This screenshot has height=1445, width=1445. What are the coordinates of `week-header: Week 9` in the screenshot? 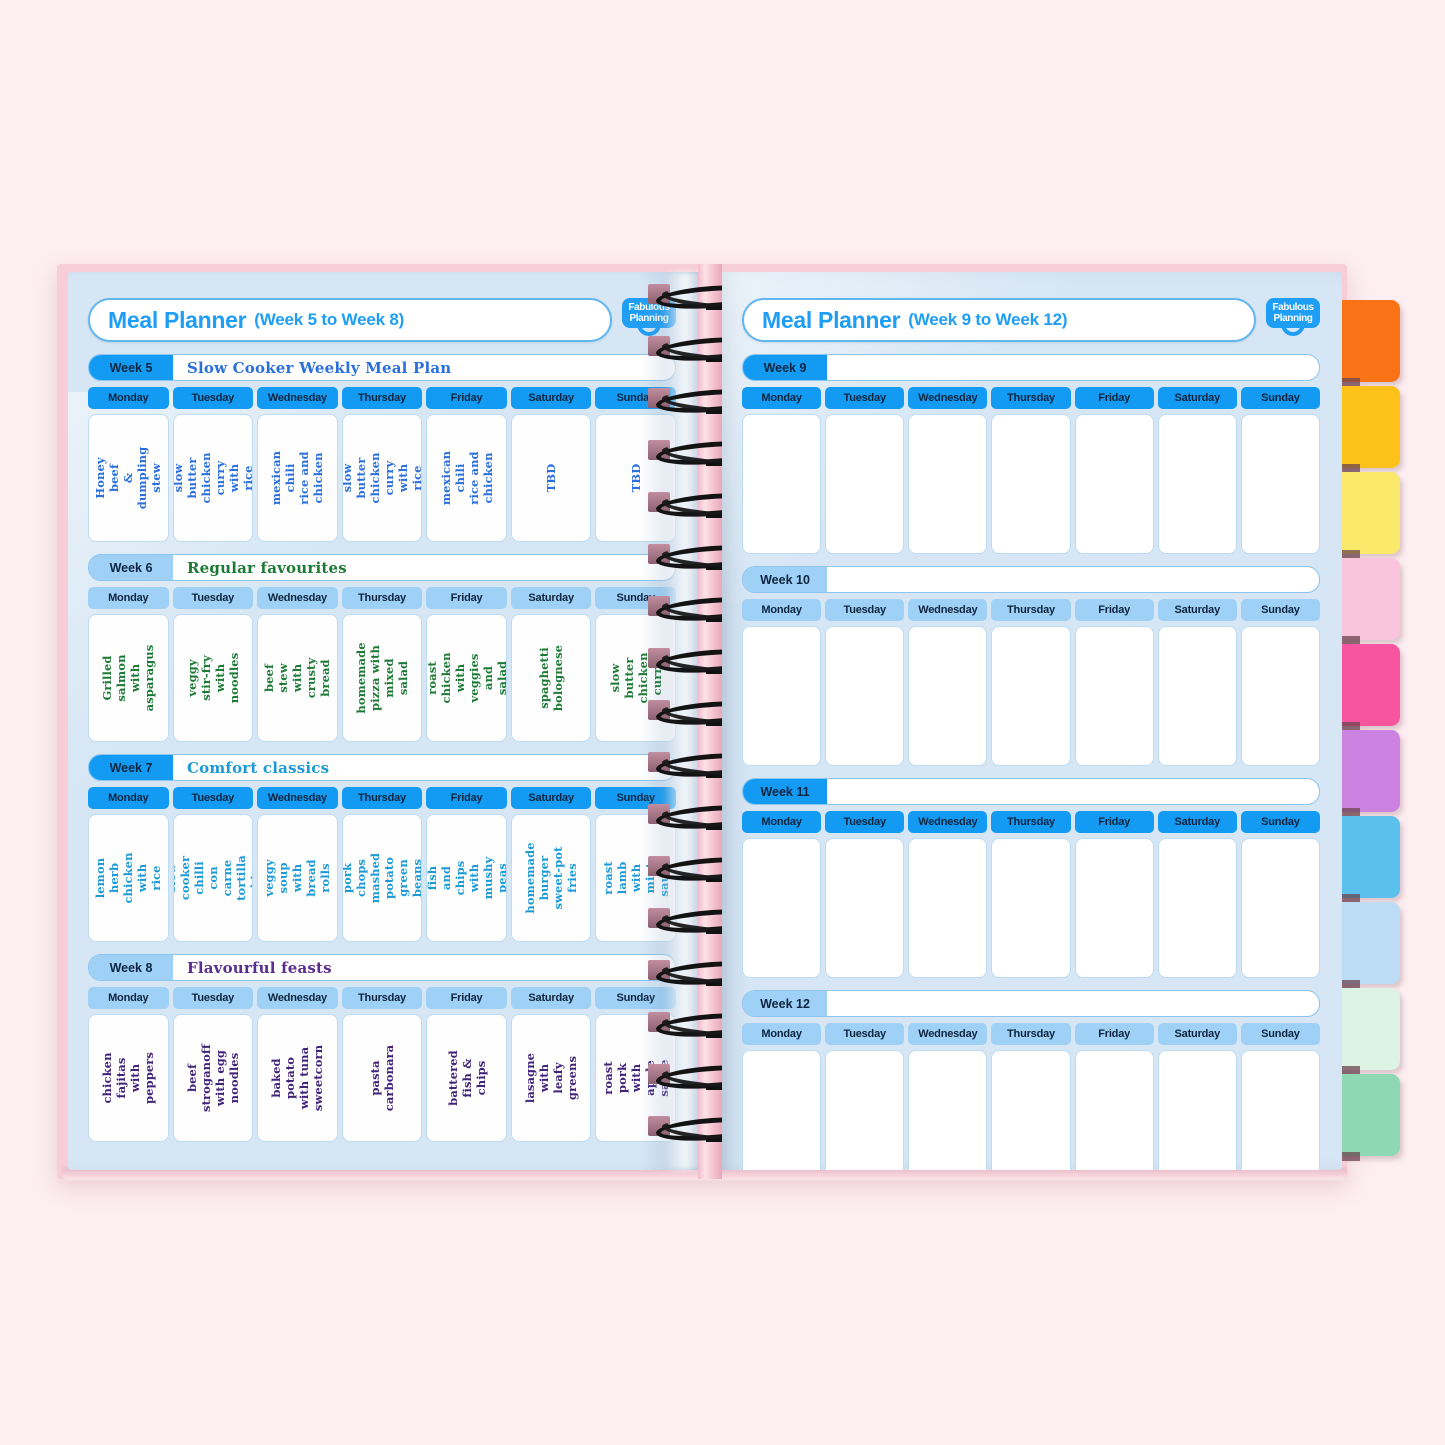 It's located at (1031, 367).